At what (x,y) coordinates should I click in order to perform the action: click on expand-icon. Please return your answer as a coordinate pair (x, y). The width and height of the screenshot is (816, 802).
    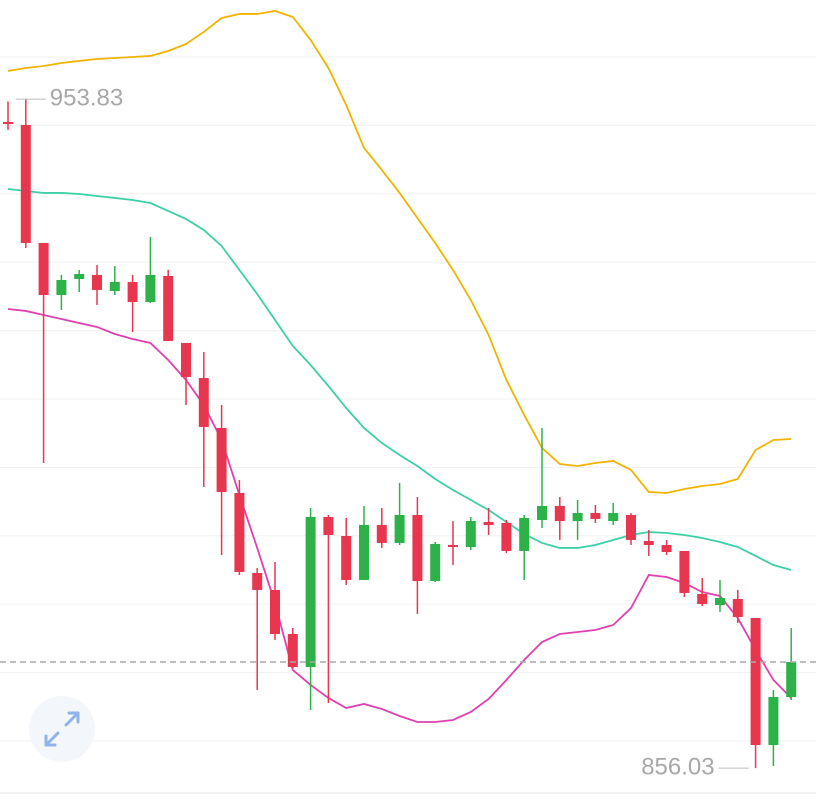
    Looking at the image, I should click on (62, 729).